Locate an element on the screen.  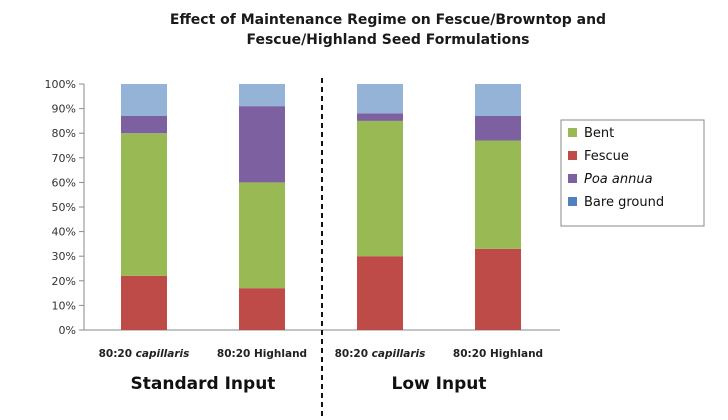
legend-label: Bent is located at coordinates (599, 133).